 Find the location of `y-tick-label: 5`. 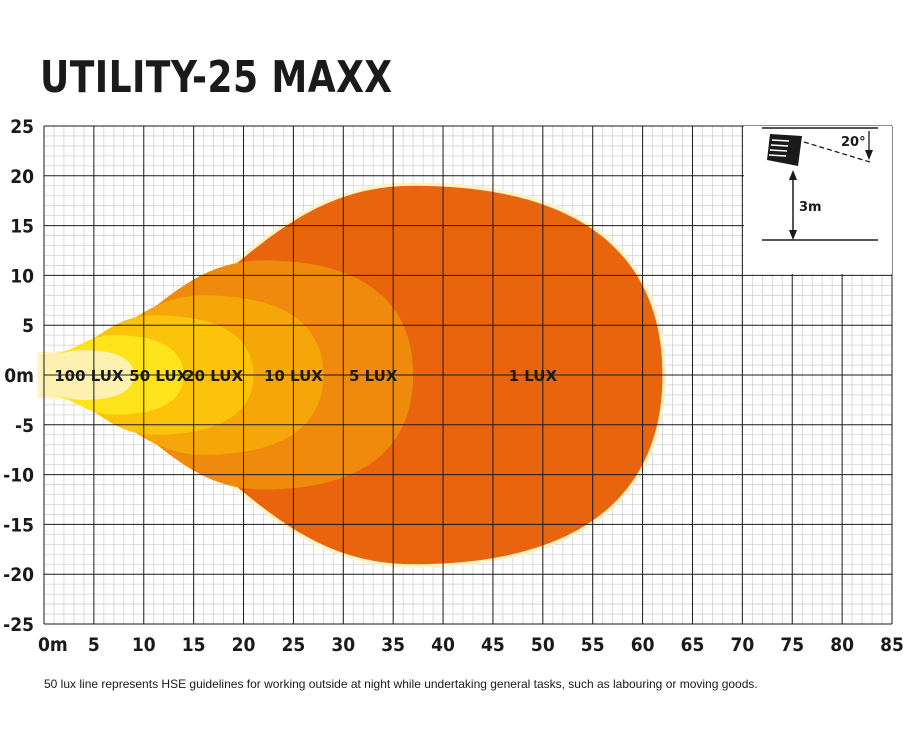

y-tick-label: 5 is located at coordinates (28, 326).